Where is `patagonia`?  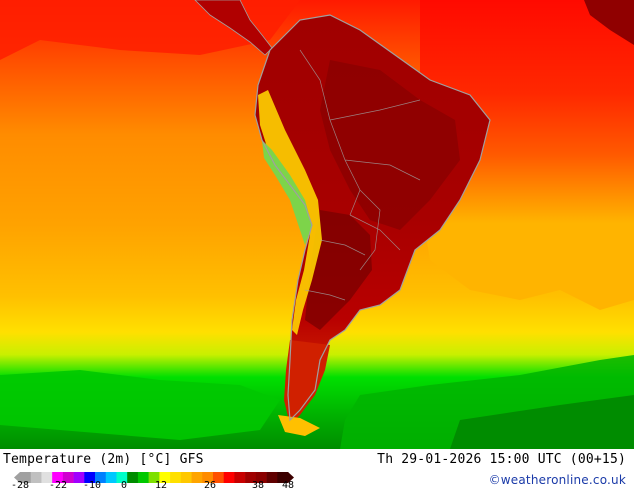 patagonia is located at coordinates (307, 382).